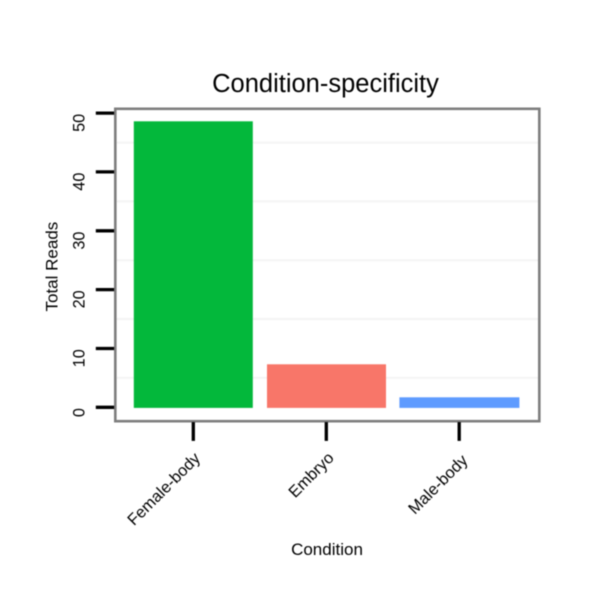  I want to click on svg-text: 30, so click(79, 241).